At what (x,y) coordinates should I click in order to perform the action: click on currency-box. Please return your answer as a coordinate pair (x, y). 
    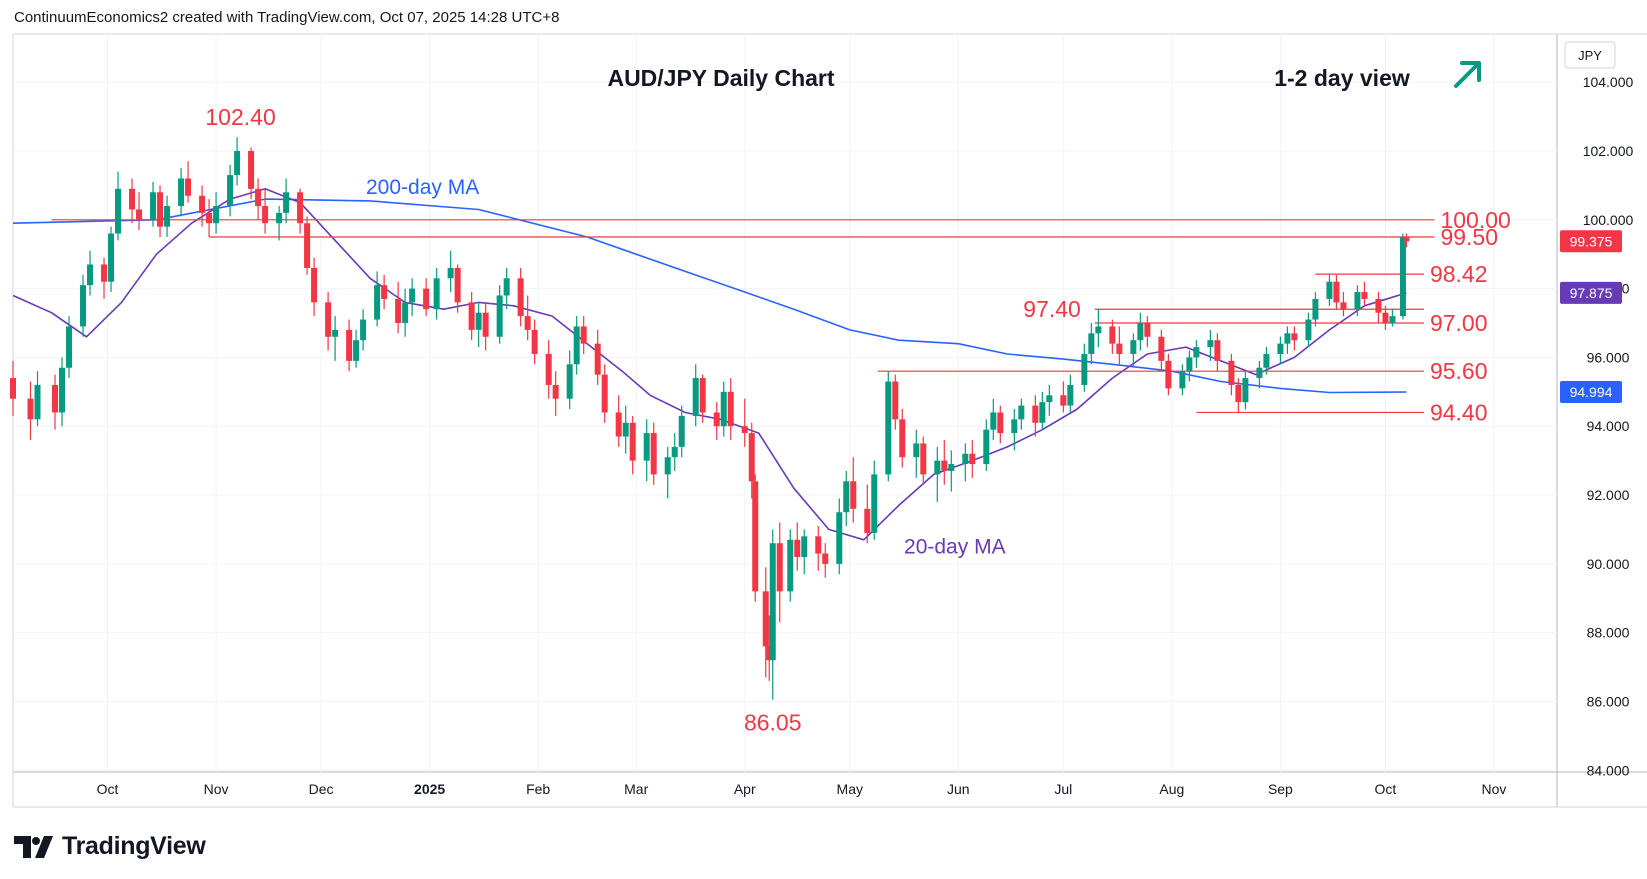
    Looking at the image, I should click on (1590, 55).